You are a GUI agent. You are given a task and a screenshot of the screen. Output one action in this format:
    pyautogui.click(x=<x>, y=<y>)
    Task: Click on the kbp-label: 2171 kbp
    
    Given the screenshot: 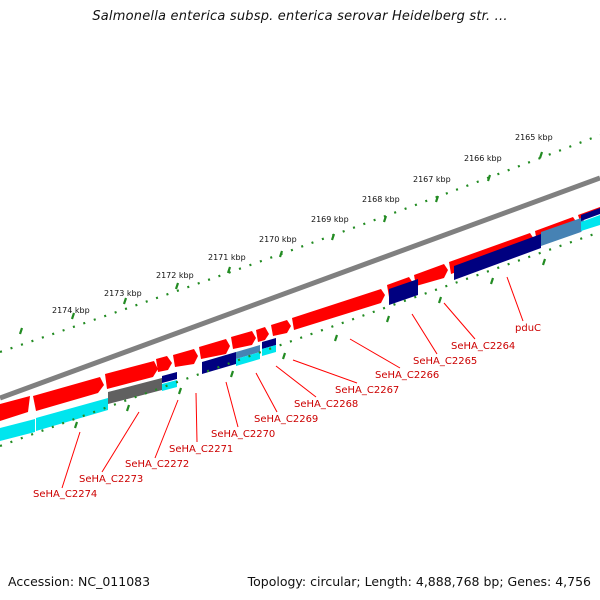 What is the action you would take?
    pyautogui.click(x=227, y=257)
    